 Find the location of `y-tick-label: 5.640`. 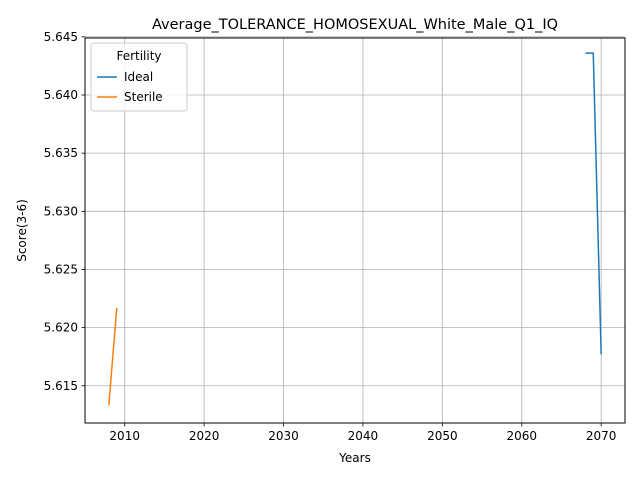

y-tick-label: 5.640 is located at coordinates (61, 95).